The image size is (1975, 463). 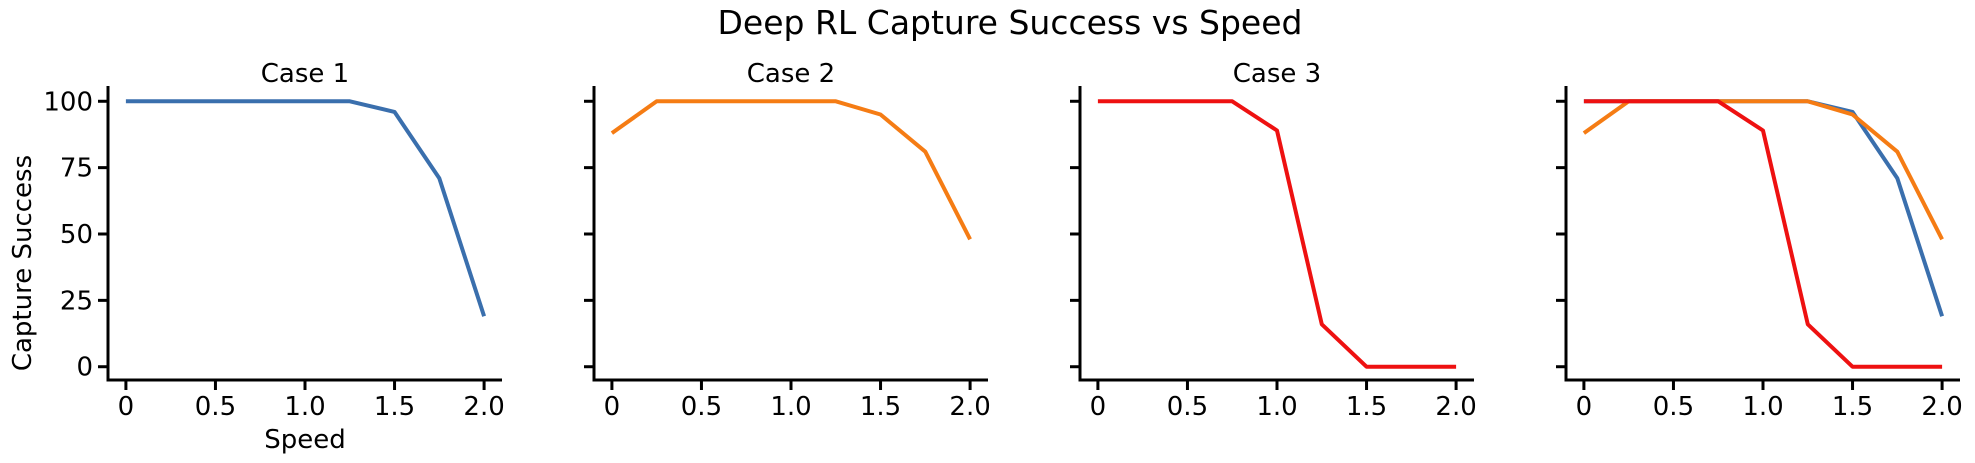 What do you see at coordinates (84, 368) in the screenshot?
I see `y-tick-label: 0` at bounding box center [84, 368].